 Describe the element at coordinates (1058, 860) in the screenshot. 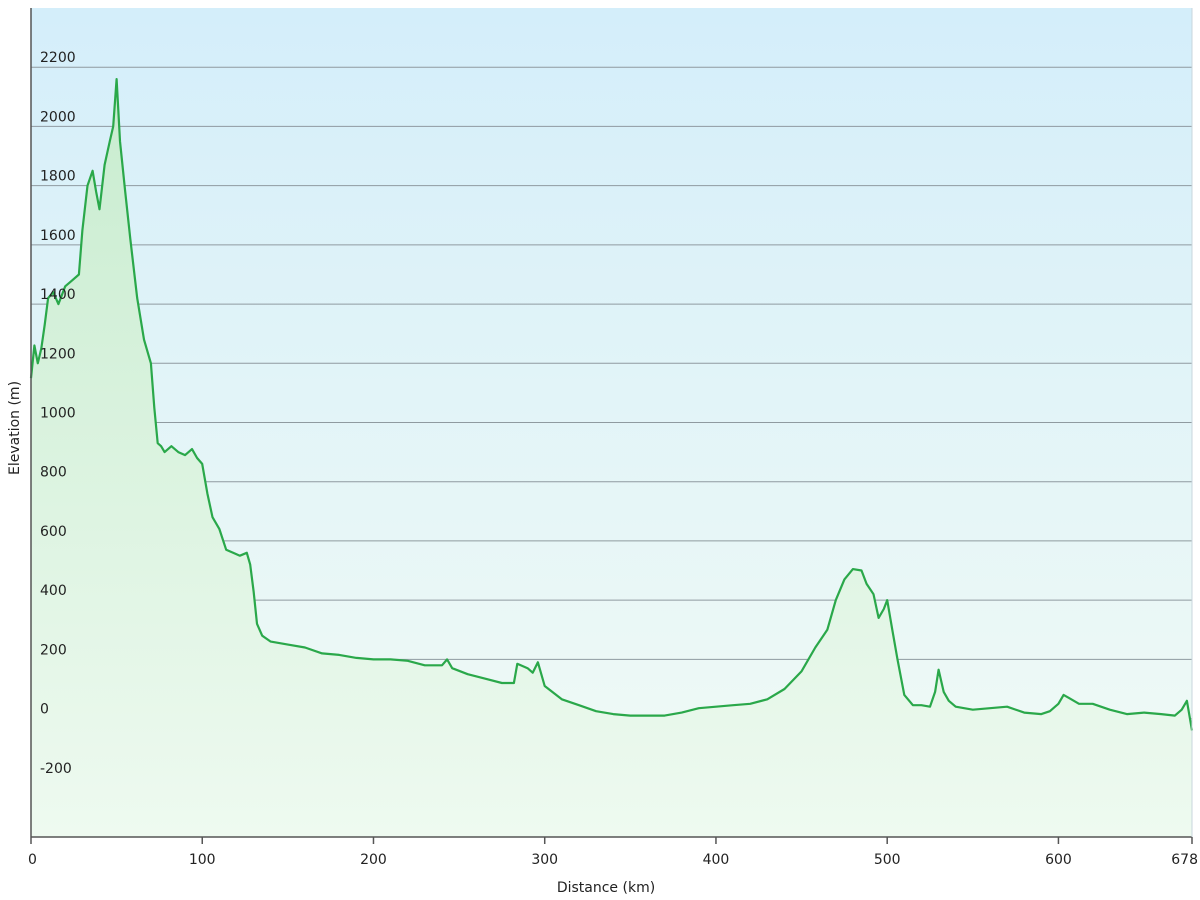

I see `x-tick-label: 600` at that location.